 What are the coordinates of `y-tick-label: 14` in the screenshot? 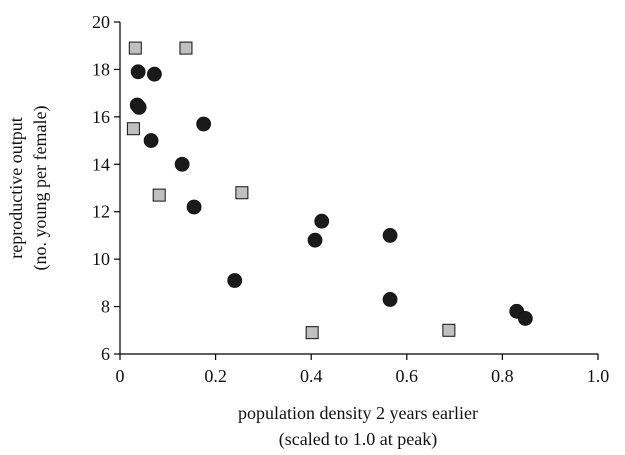 It's located at (101, 164).